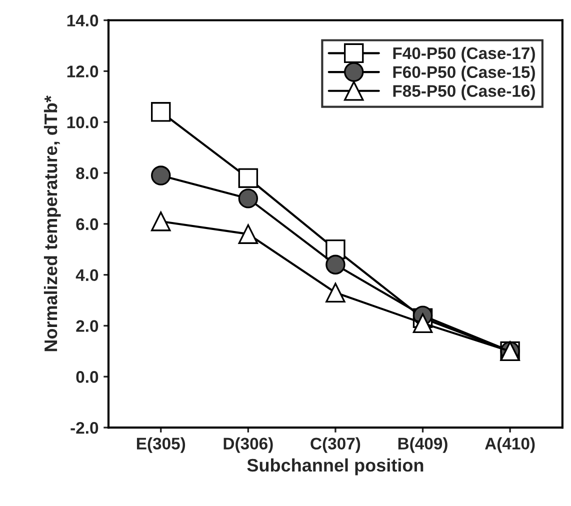 The height and width of the screenshot is (506, 571). I want to click on x-axis-title: Subchannel position, so click(335, 467).